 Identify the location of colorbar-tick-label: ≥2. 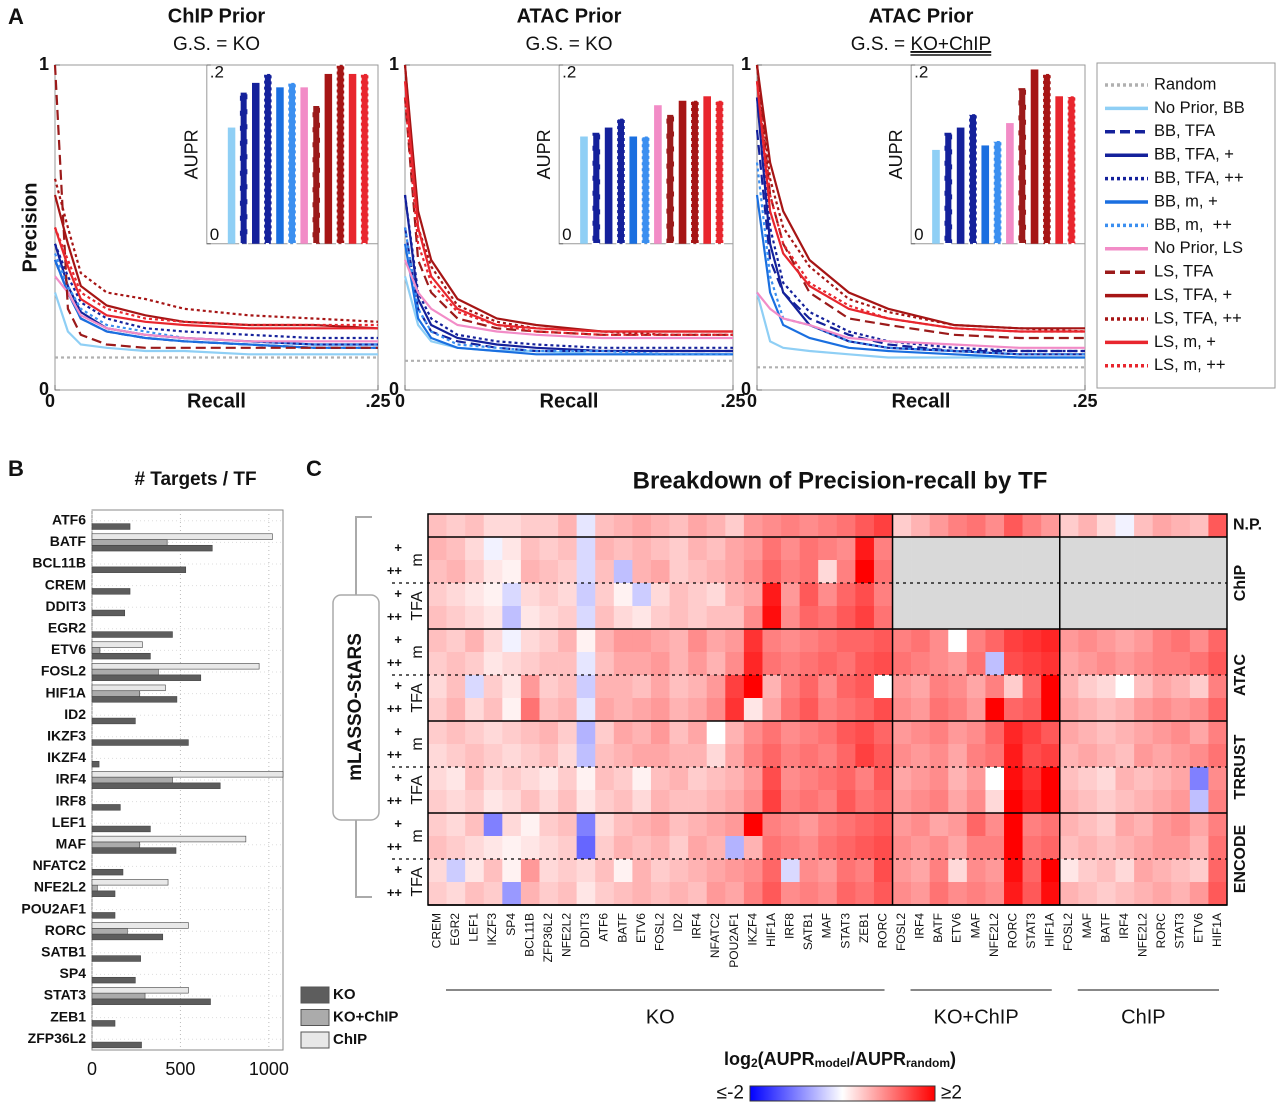
(951, 1093).